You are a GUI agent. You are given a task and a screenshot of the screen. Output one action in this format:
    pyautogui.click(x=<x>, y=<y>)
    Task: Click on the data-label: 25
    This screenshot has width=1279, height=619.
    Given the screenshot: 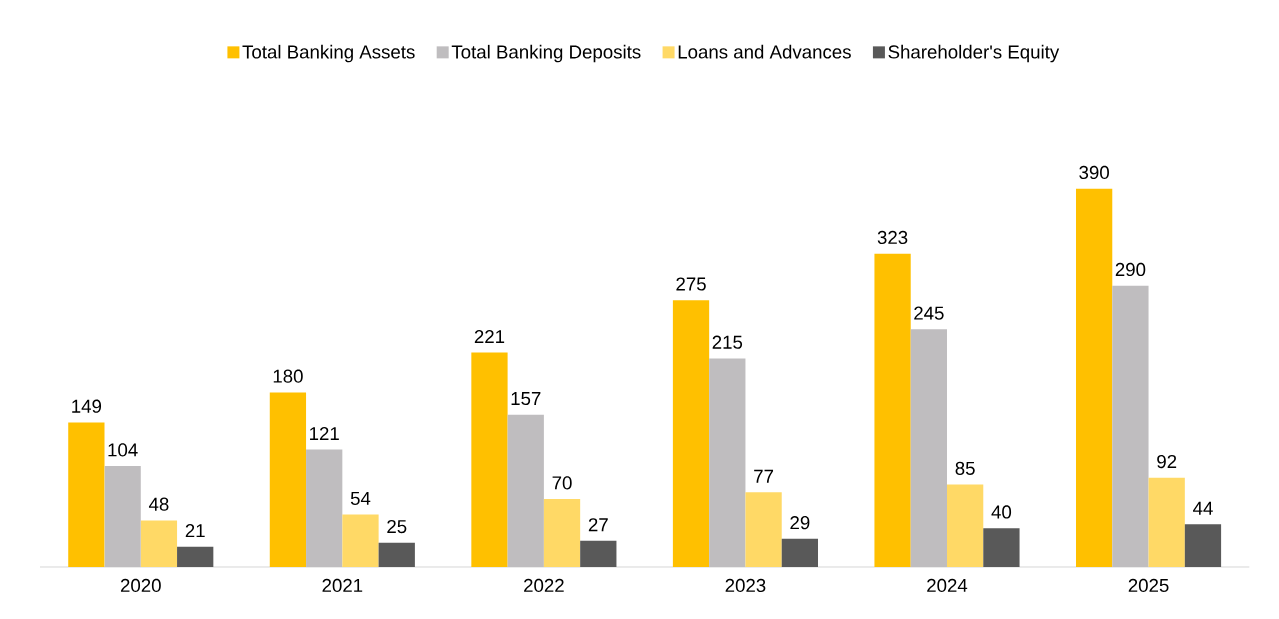 What is the action you would take?
    pyautogui.click(x=397, y=526)
    